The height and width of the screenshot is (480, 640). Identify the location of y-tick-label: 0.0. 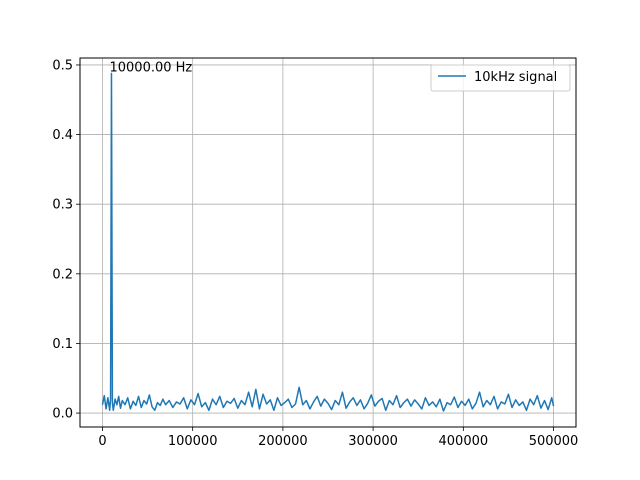
(62, 414).